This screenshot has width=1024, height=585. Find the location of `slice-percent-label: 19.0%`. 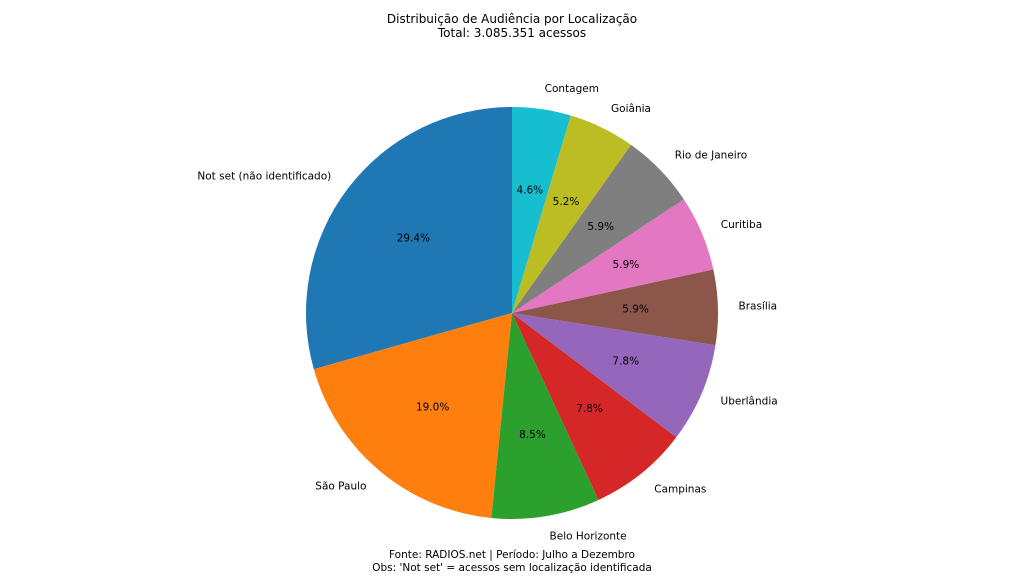

slice-percent-label: 19.0% is located at coordinates (432, 408).